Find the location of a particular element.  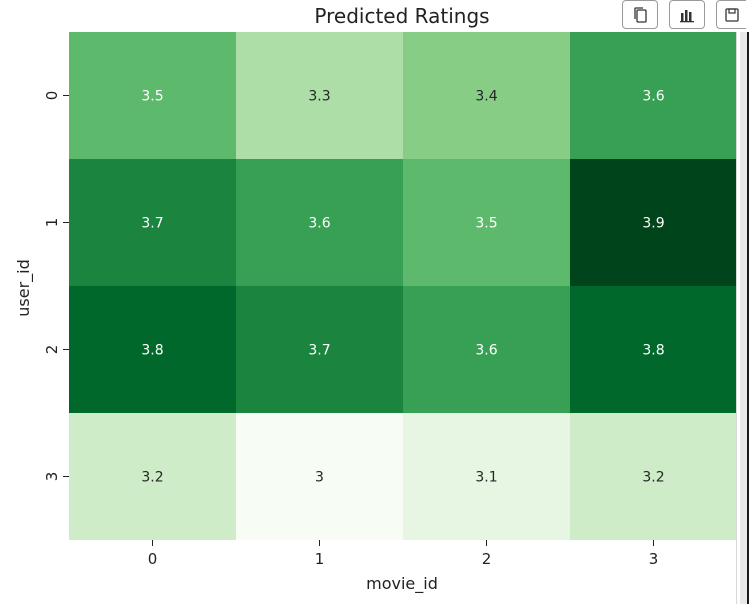

x-tick-label: 1 is located at coordinates (320, 559).